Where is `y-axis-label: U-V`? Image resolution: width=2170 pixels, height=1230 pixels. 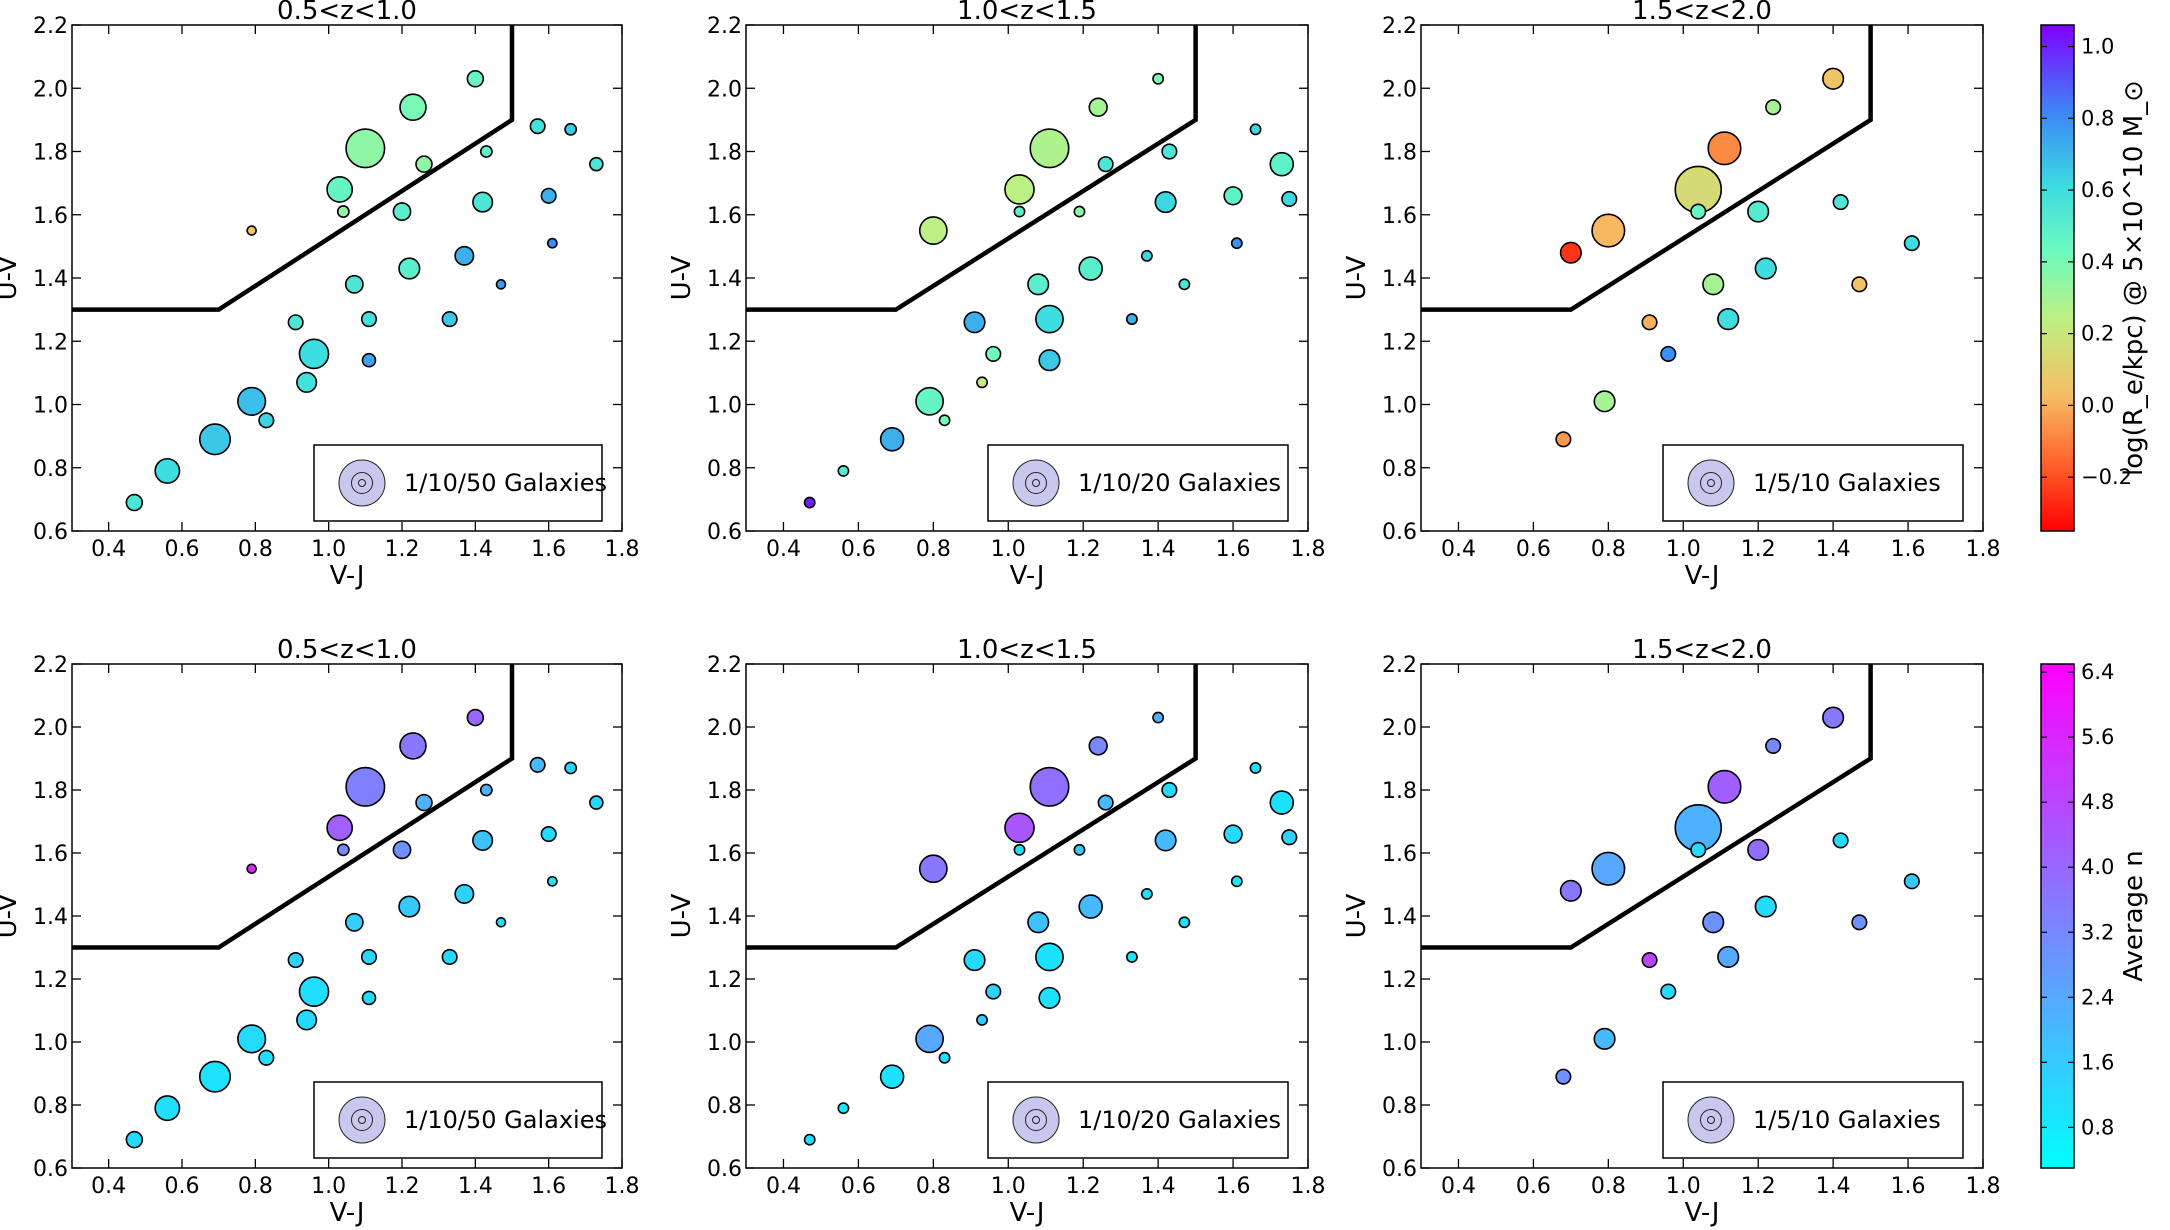 y-axis-label: U-V is located at coordinates (682, 915).